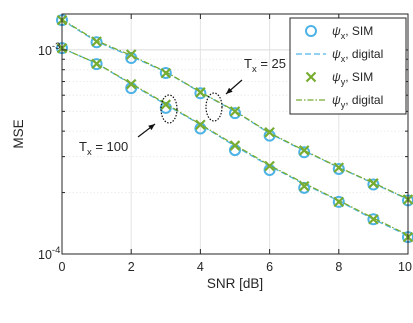 Image resolution: width=413 pixels, height=323 pixels. Describe the element at coordinates (103, 148) in the screenshot. I see `annotation-label: Tx = 100` at that location.